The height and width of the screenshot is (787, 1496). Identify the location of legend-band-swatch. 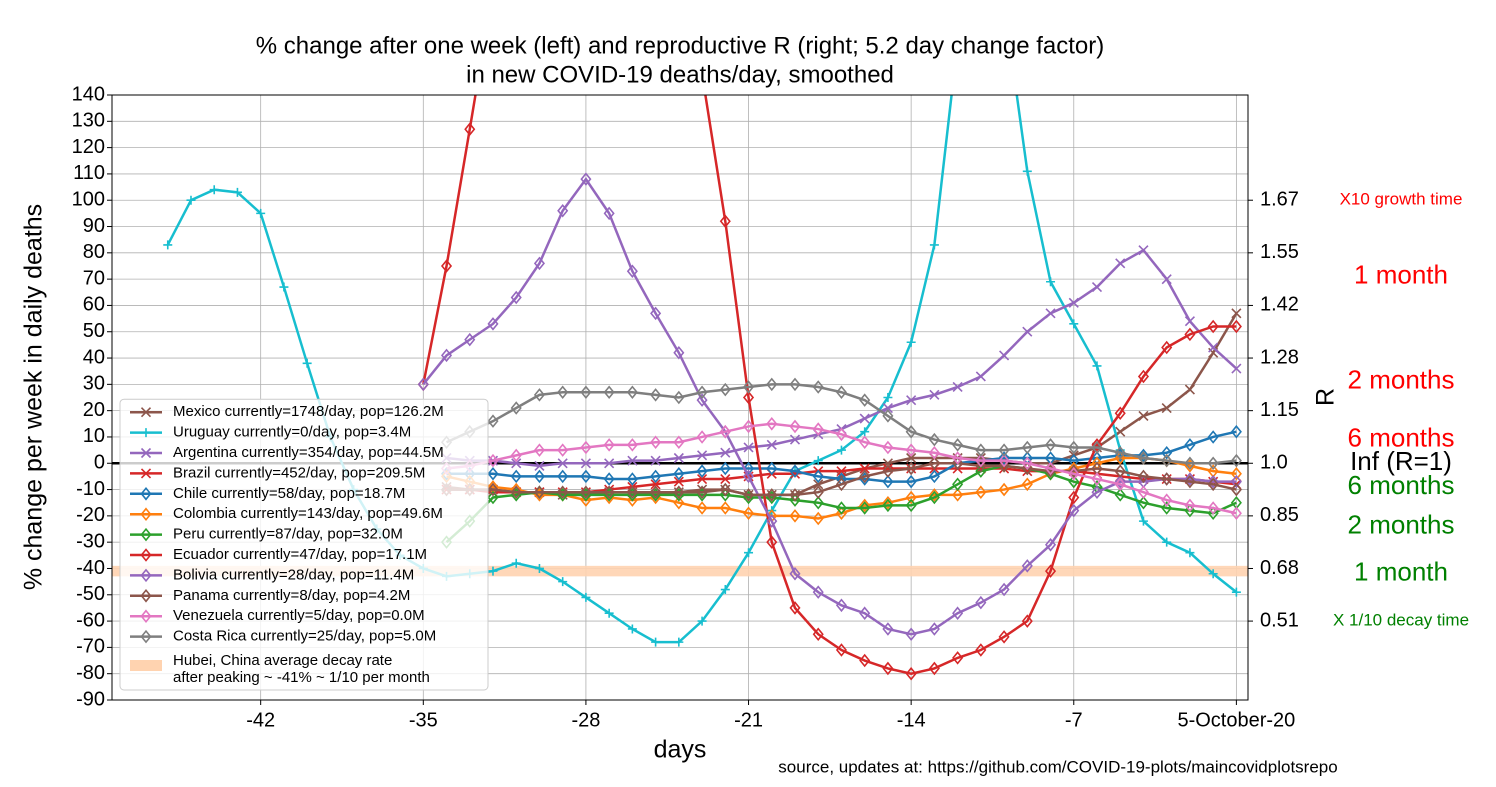
(146, 665).